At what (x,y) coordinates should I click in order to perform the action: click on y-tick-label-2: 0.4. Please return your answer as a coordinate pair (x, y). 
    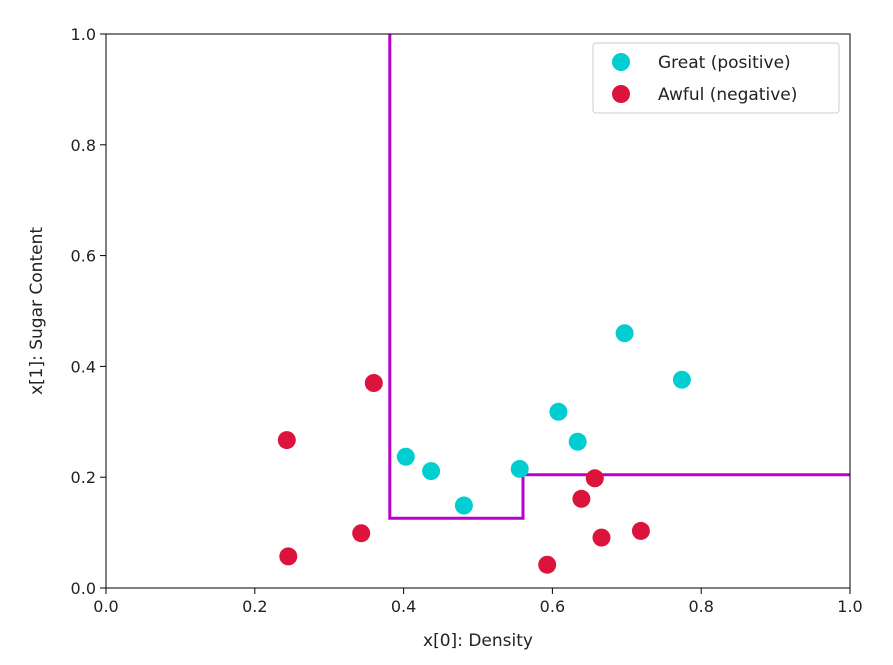
    Looking at the image, I should click on (83, 366).